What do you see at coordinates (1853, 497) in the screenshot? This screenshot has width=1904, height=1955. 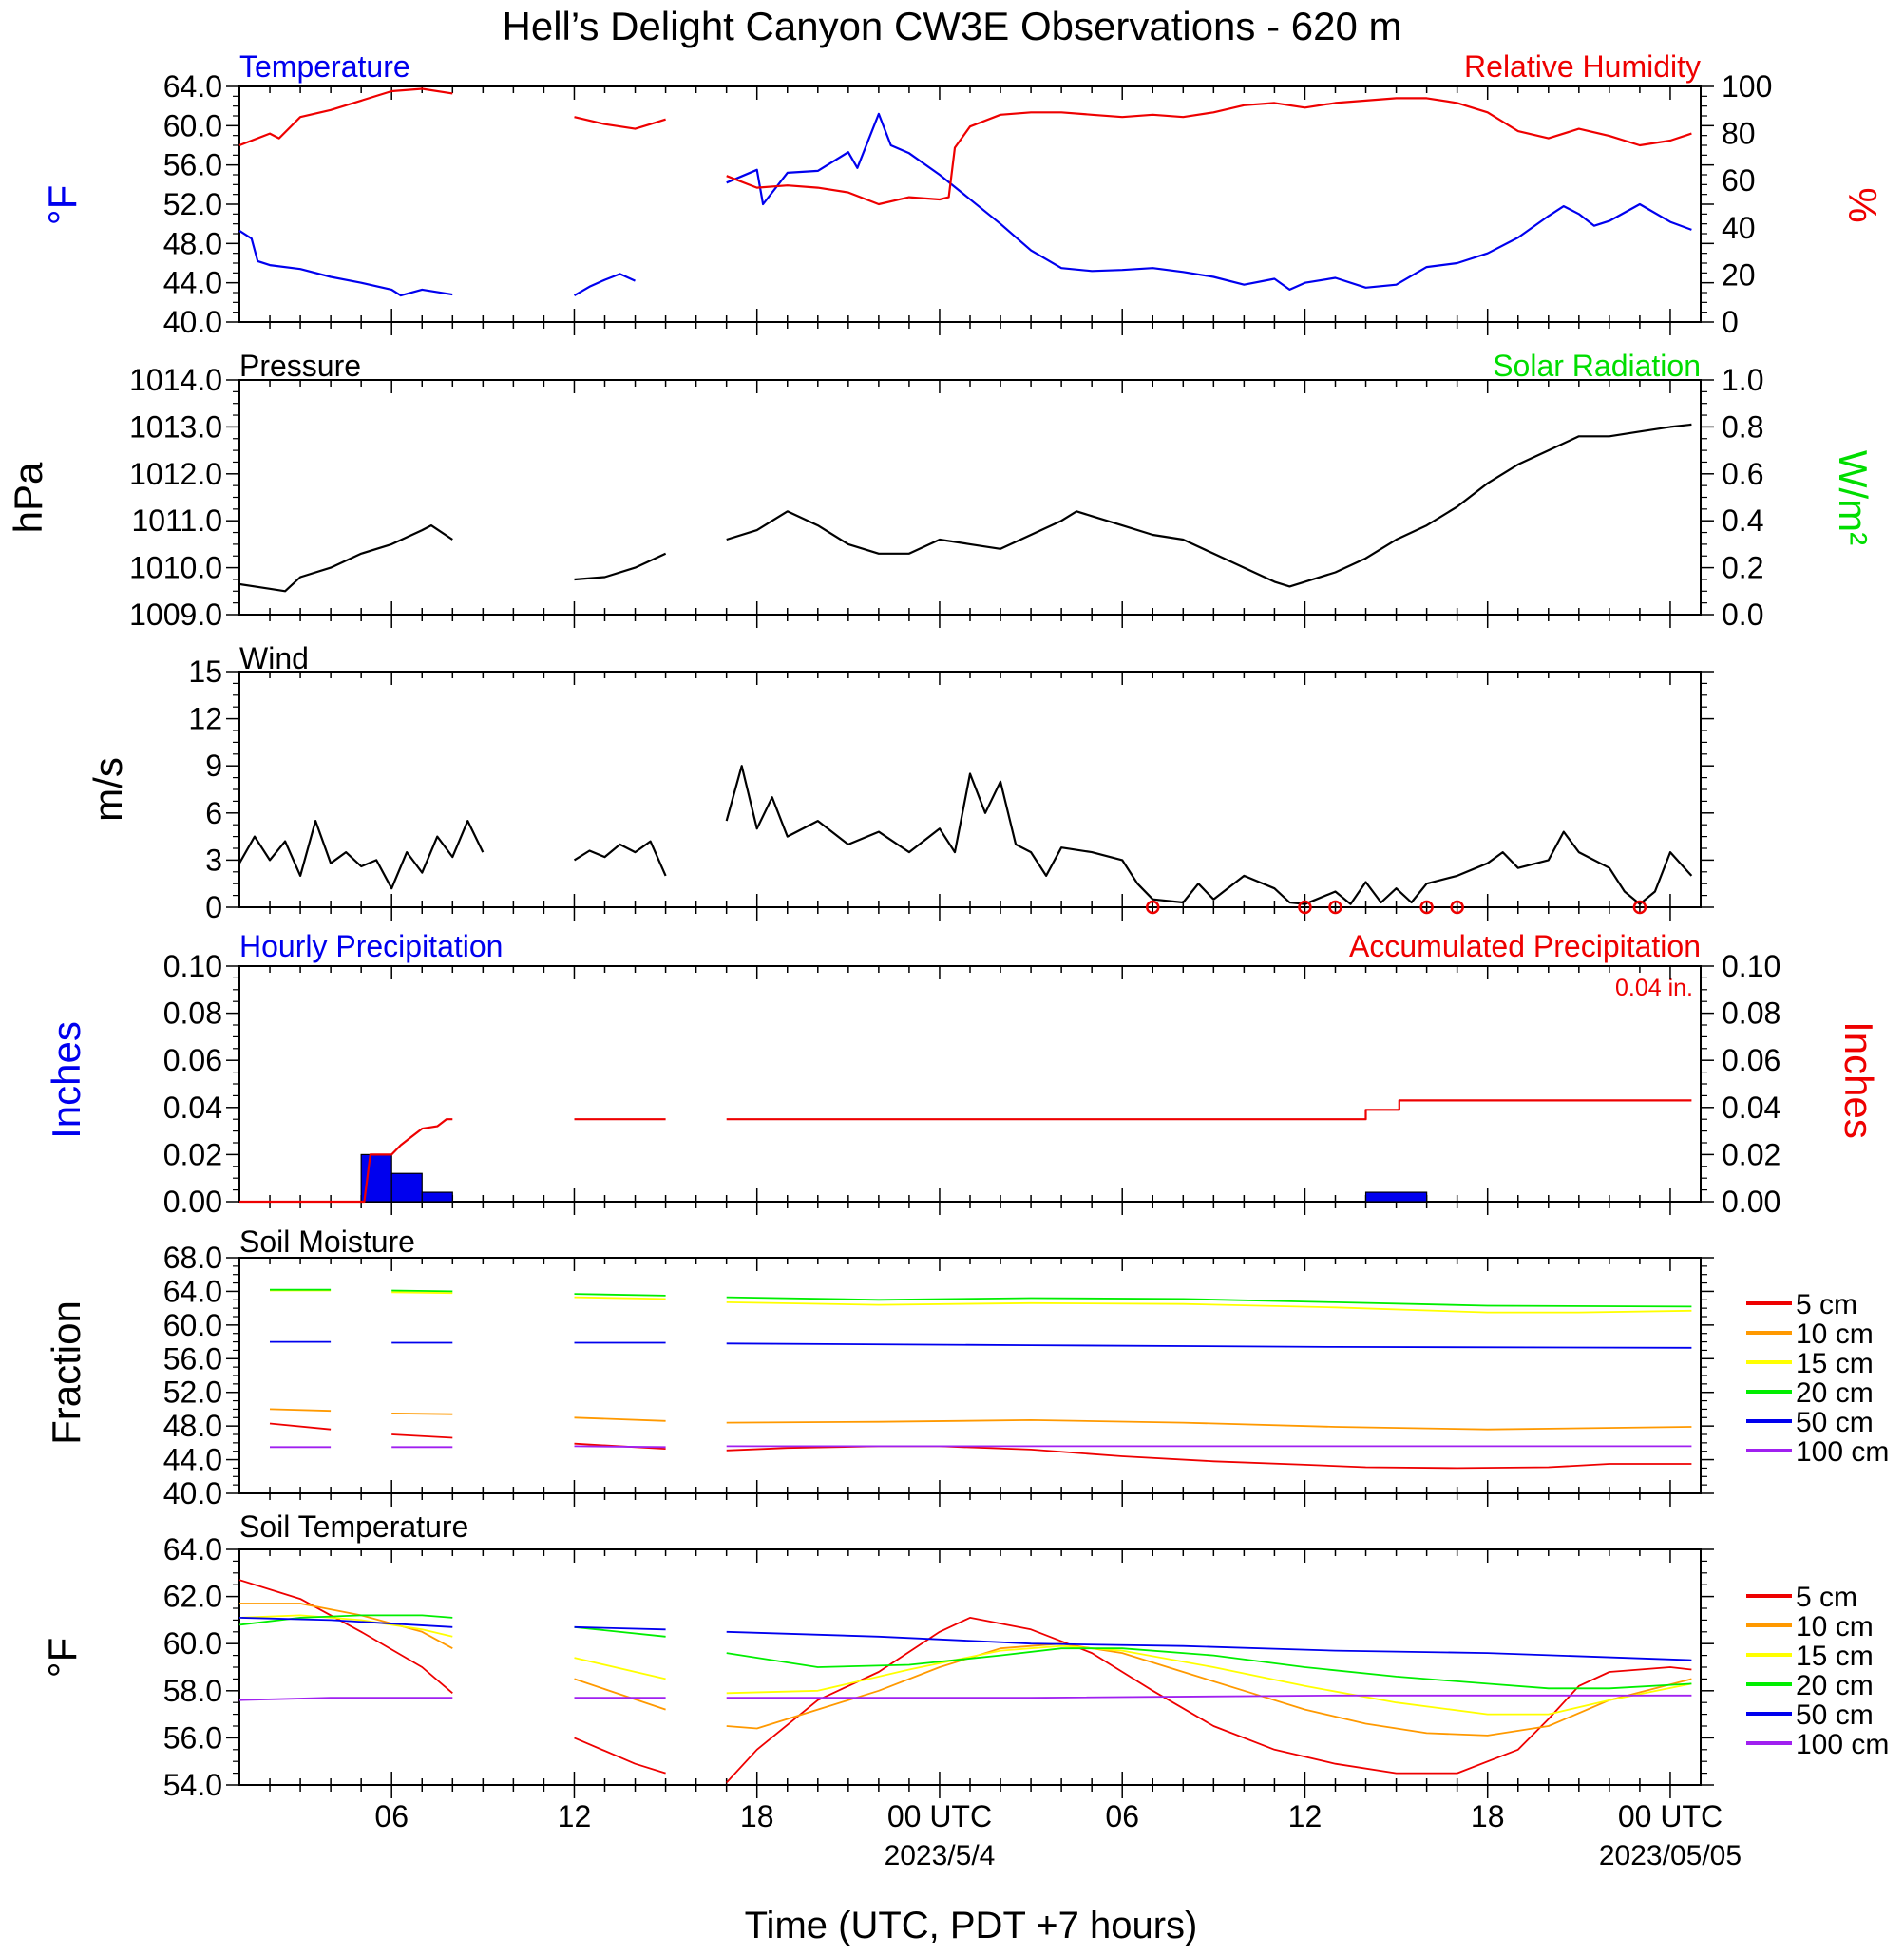 I see `pres-right-ylabel: W/m²` at bounding box center [1853, 497].